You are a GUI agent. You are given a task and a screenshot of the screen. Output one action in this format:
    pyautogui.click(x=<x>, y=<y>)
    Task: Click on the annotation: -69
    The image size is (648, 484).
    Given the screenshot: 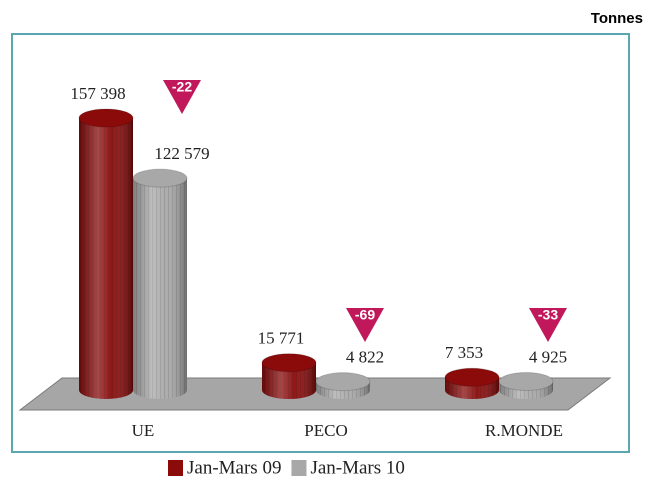 What is the action you would take?
    pyautogui.click(x=365, y=315)
    